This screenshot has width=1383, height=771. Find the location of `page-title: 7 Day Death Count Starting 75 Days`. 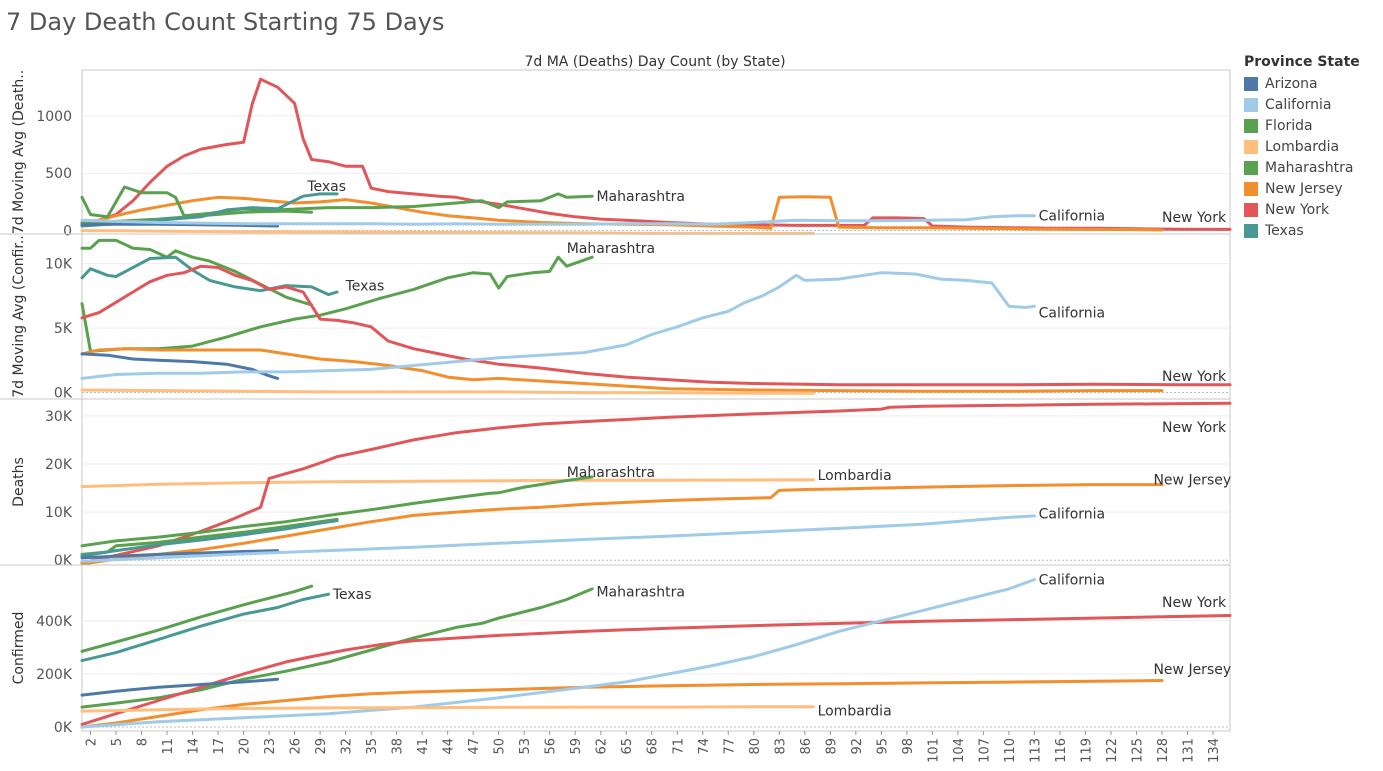

page-title: 7 Day Death Count Starting 75 Days is located at coordinates (225, 22).